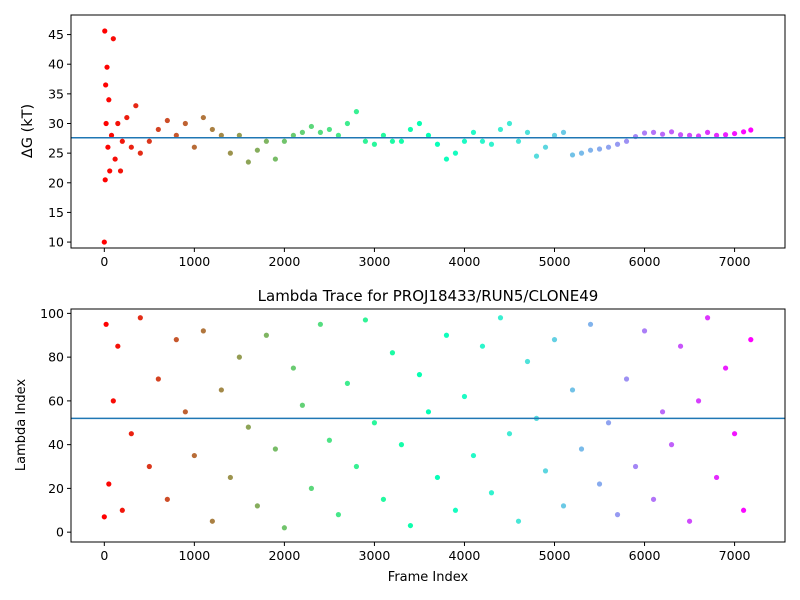 This screenshot has height=600, width=800. I want to click on x-tick-label: 1000, so click(194, 555).